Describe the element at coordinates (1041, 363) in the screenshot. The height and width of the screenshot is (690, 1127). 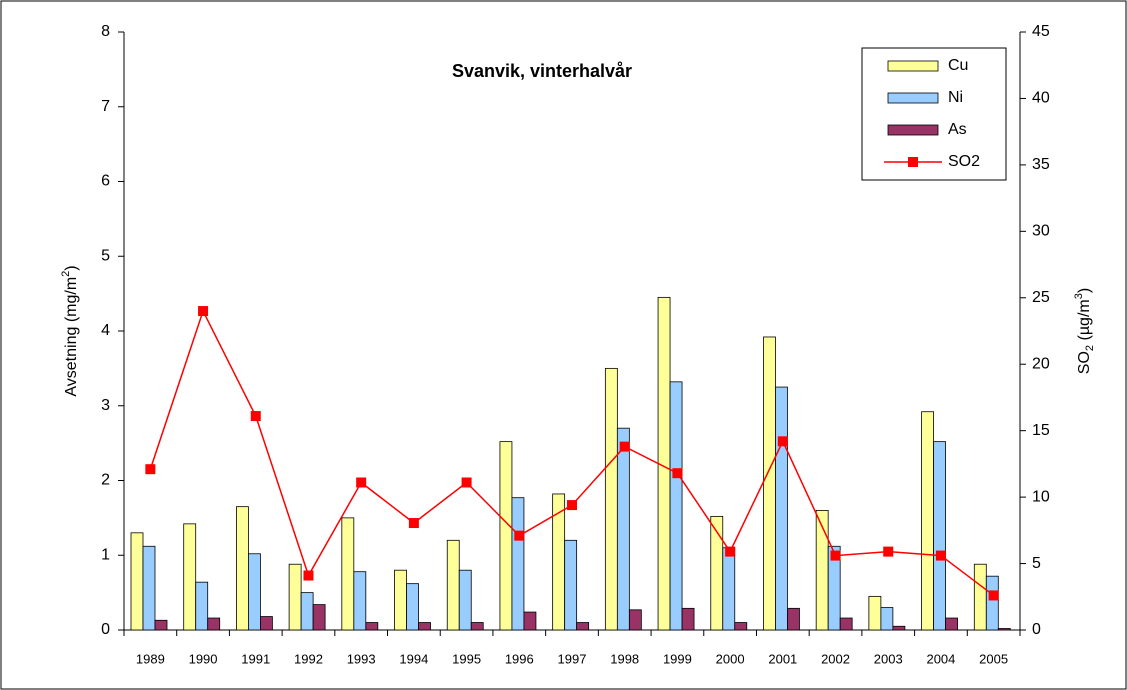
I see `y2-tick-label: 20` at that location.